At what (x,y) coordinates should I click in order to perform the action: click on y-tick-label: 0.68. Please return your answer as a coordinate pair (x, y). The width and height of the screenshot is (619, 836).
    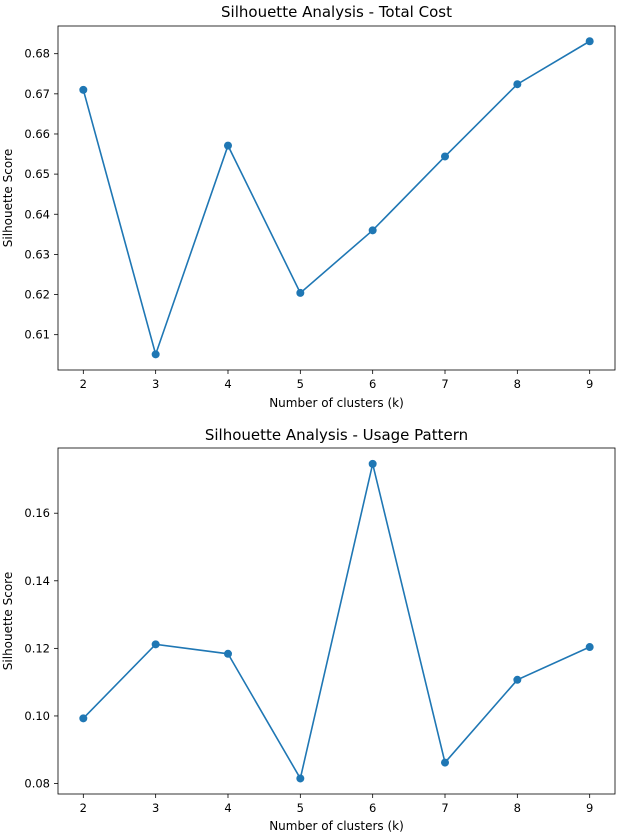
    Looking at the image, I should click on (37, 54).